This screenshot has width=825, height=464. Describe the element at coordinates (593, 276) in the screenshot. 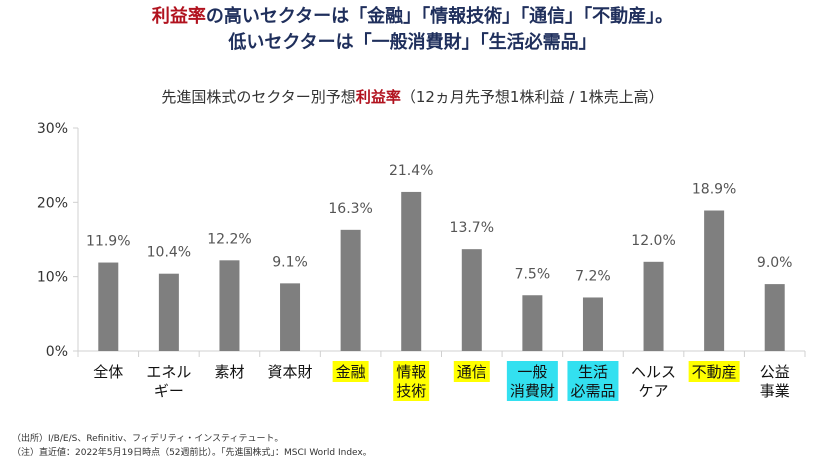

I see `data-label: 7.2%` at that location.